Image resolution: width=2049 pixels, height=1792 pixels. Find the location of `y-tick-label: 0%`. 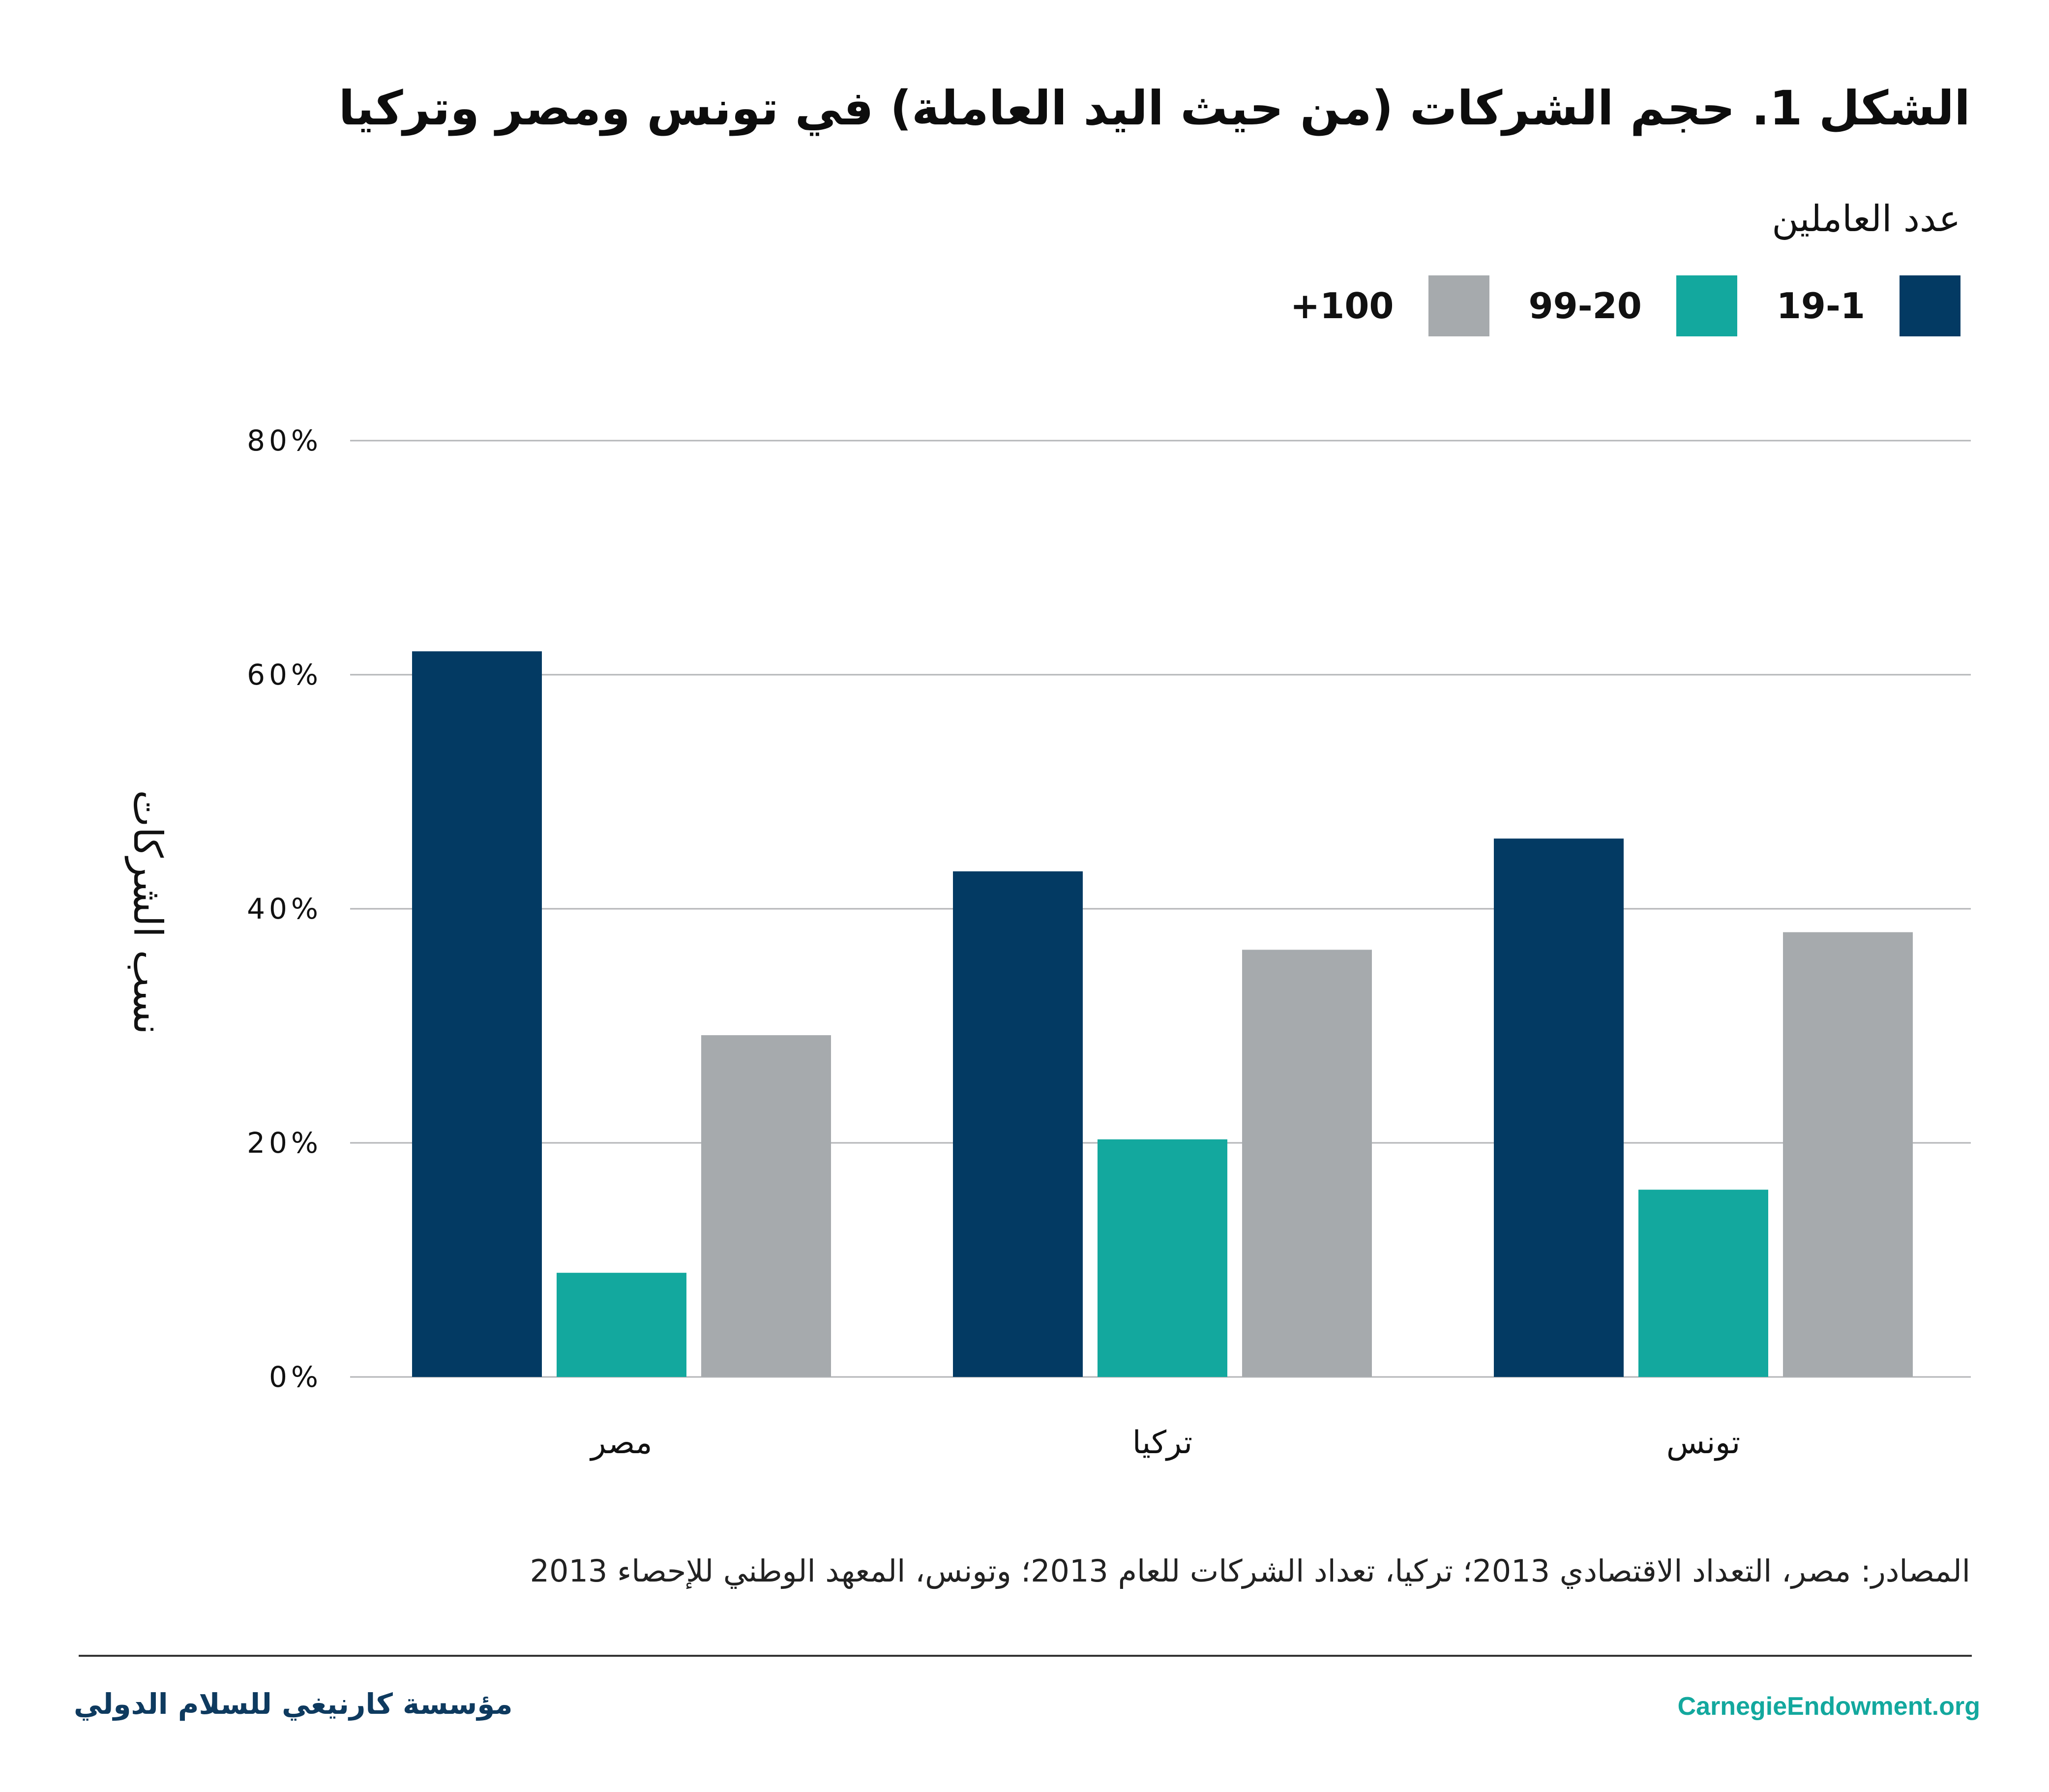

y-tick-label: 0% is located at coordinates (295, 1377).